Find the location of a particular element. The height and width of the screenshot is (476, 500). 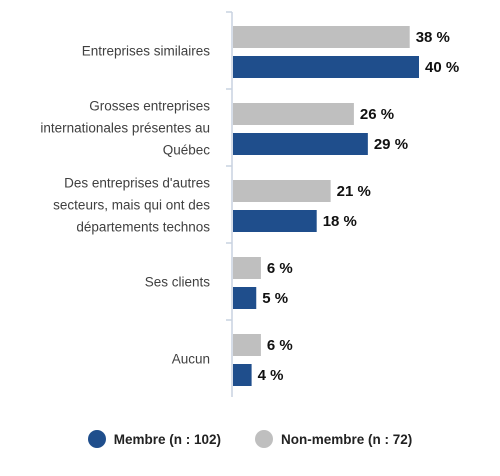

legend-marker-non-membre is located at coordinates (264, 439).